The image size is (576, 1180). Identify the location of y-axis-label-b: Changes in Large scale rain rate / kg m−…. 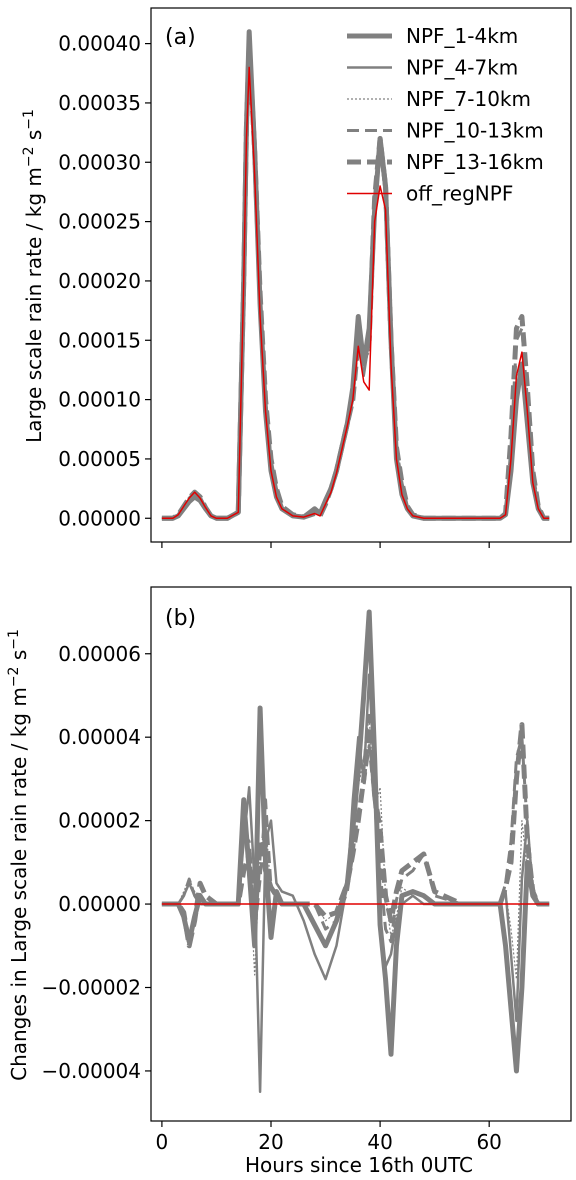
(18, 855).